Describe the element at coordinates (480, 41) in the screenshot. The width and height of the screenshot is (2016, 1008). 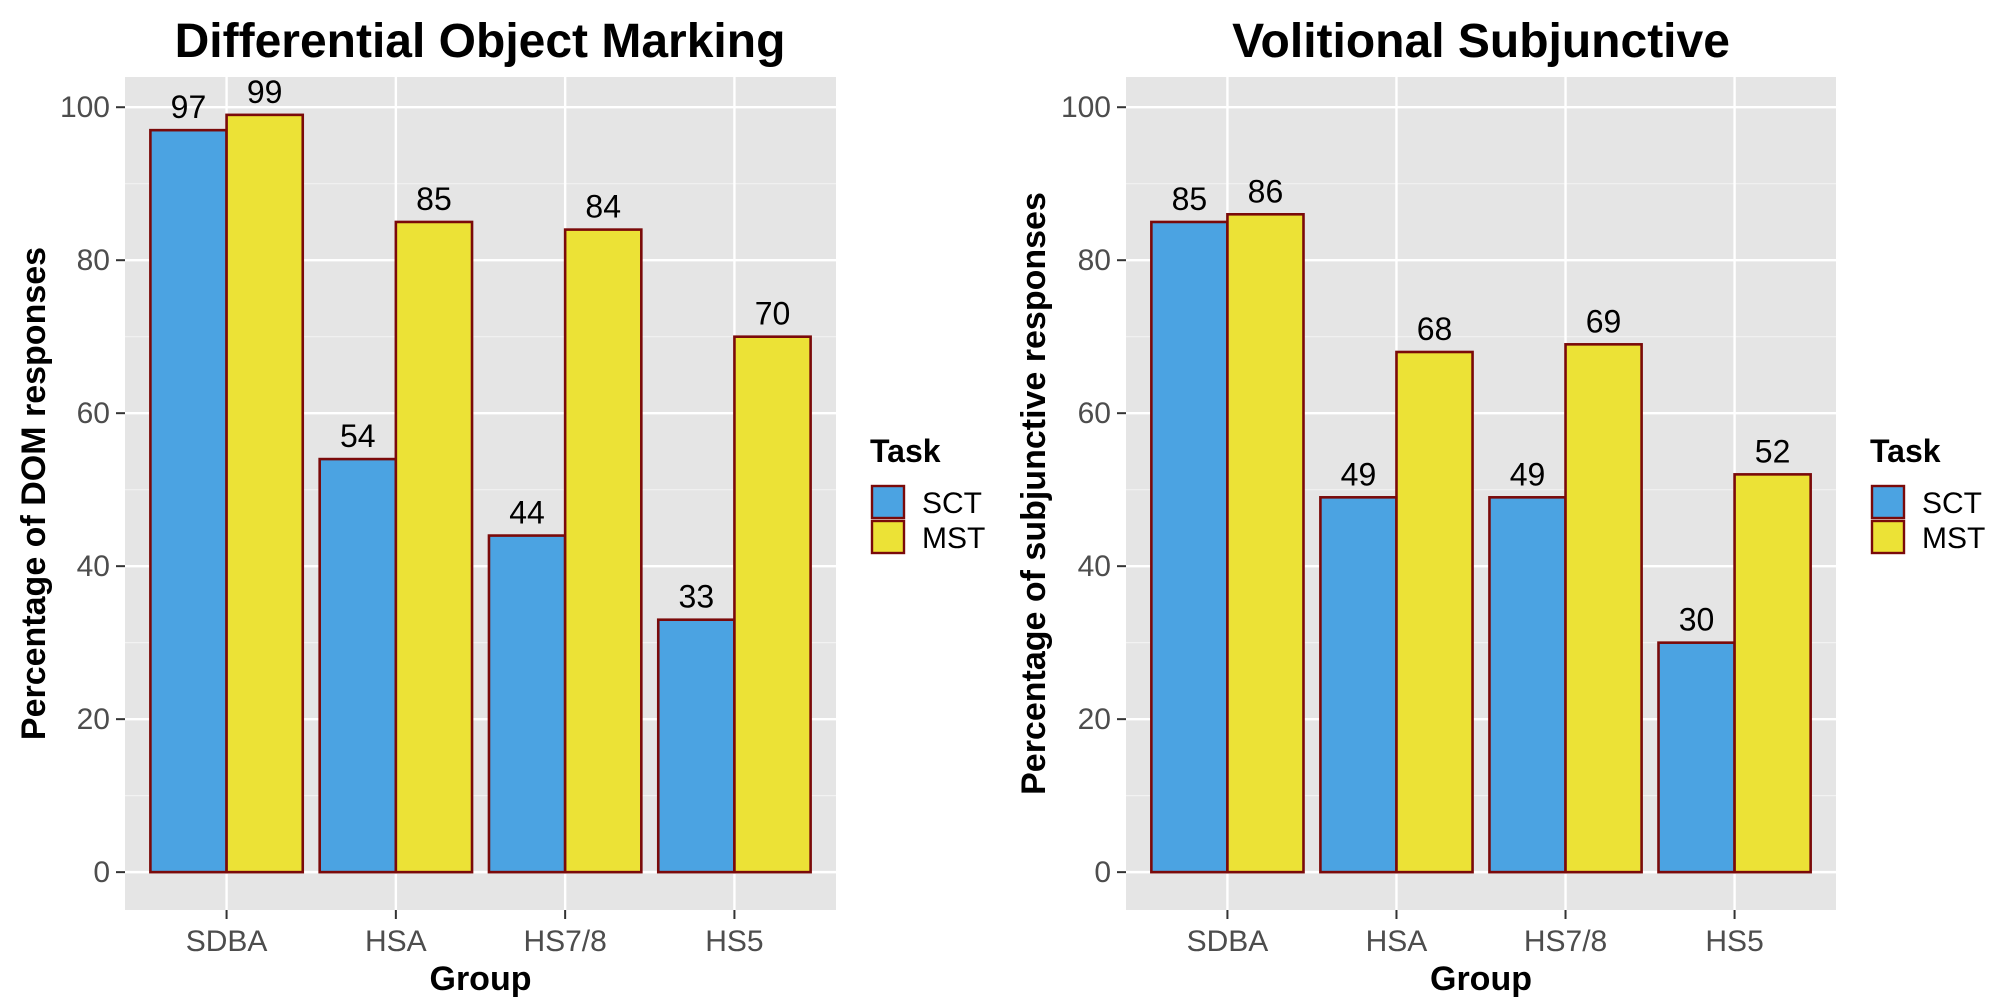
I see `chart-title: Differential Object Marking` at that location.